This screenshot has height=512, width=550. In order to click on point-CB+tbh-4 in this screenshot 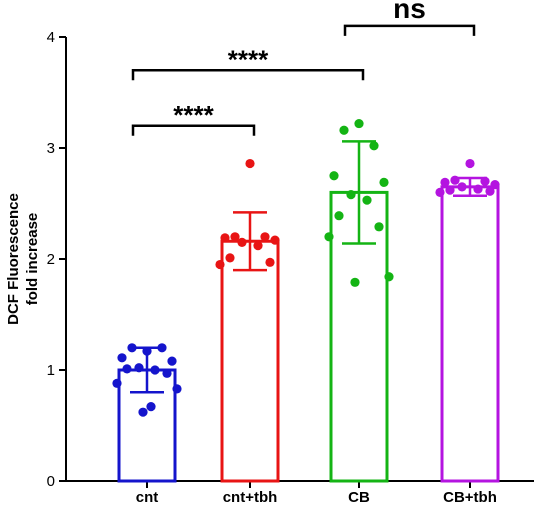, I will do `click(495, 185)`.